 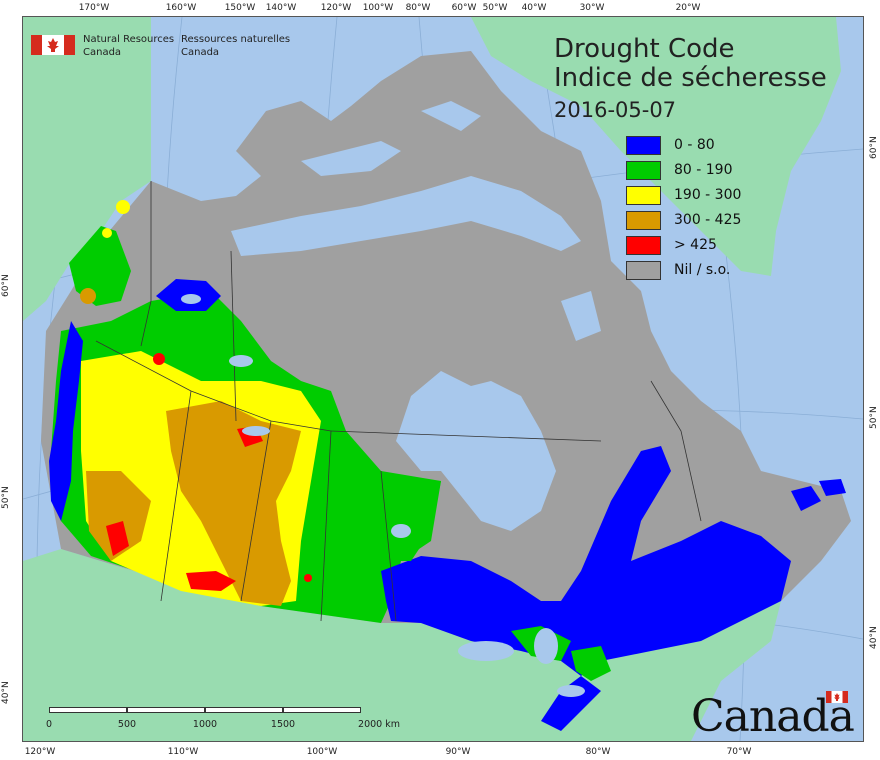 I want to click on legend-label: 190 - 300, so click(x=708, y=195).